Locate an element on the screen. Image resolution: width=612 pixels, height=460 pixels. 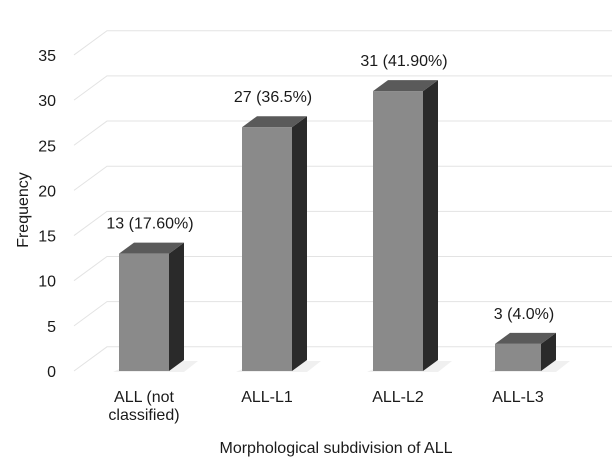
x-category-label: ALL-L1 is located at coordinates (267, 397).